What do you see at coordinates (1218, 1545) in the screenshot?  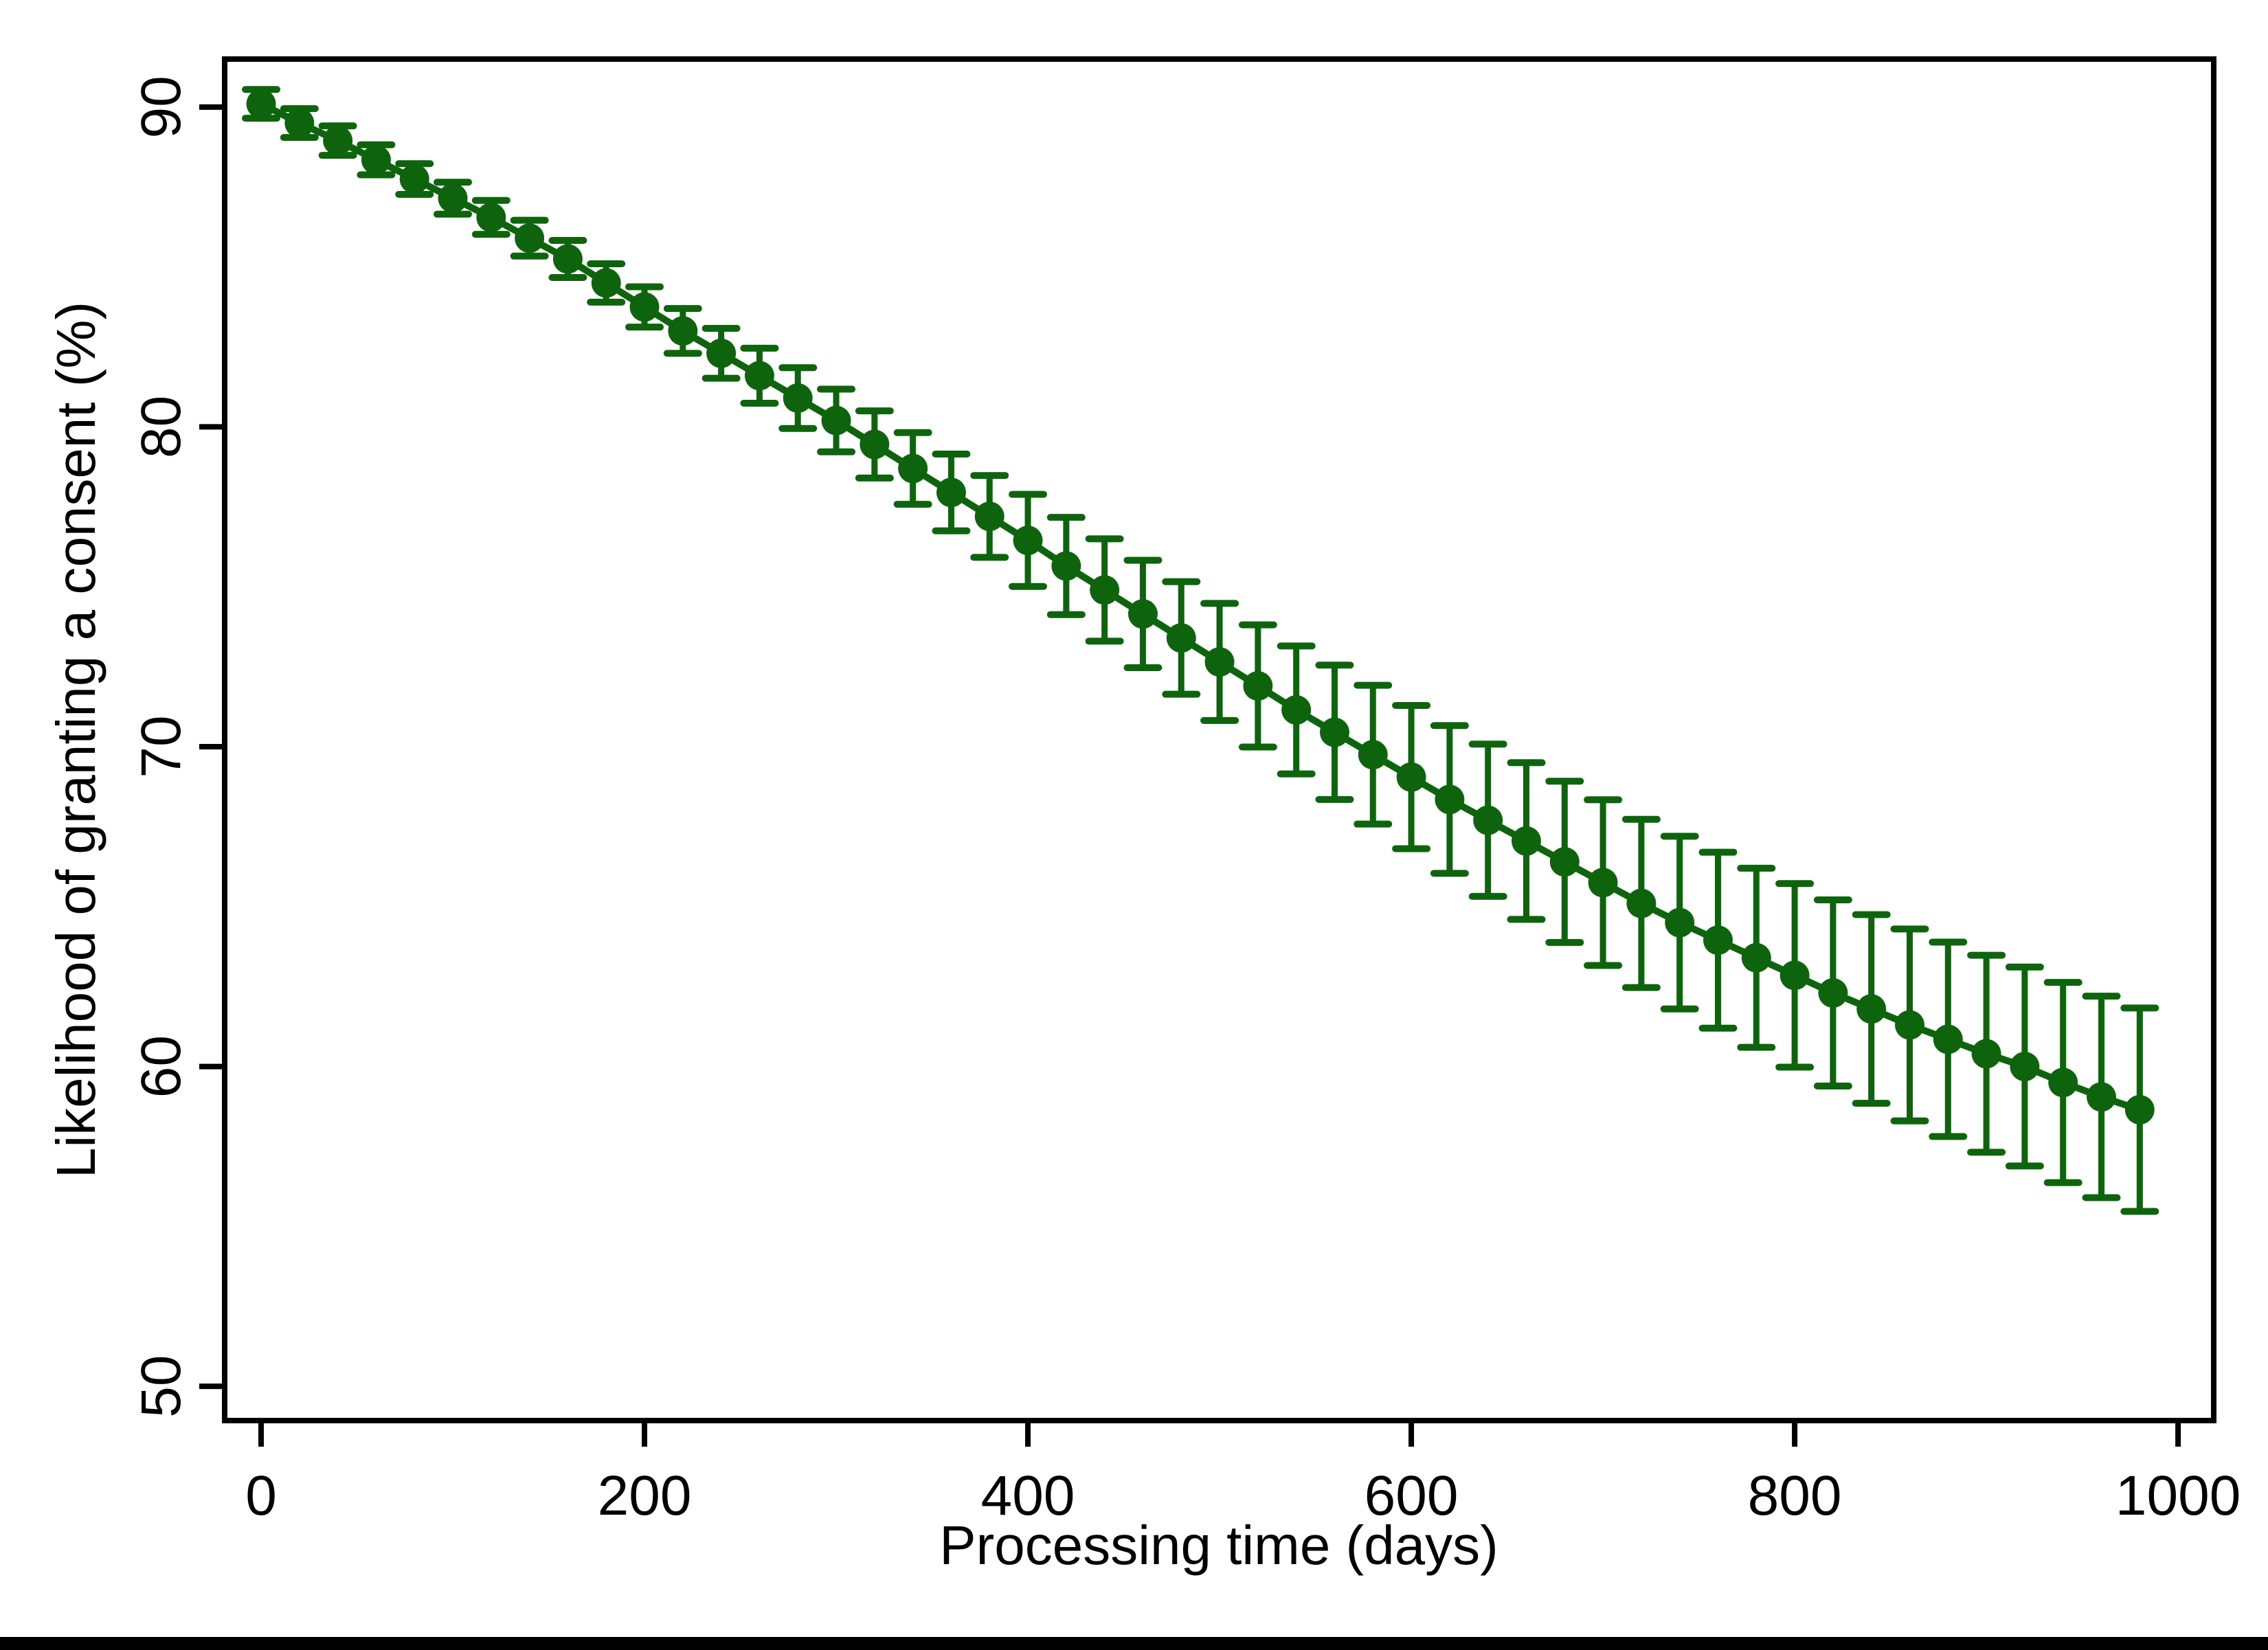 I see `x-axis-title: Processing time (days)` at bounding box center [1218, 1545].